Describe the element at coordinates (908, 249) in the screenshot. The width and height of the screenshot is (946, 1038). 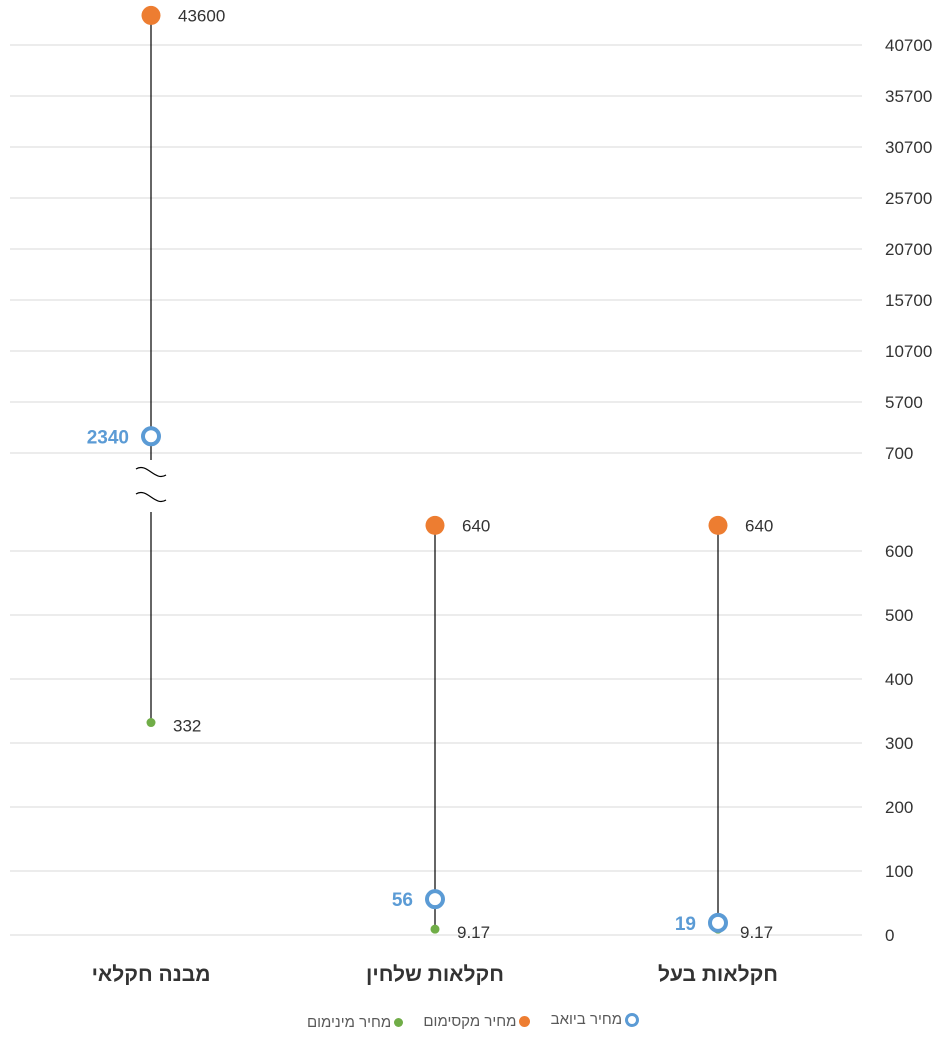
I see `y-tick-label: 20700` at that location.